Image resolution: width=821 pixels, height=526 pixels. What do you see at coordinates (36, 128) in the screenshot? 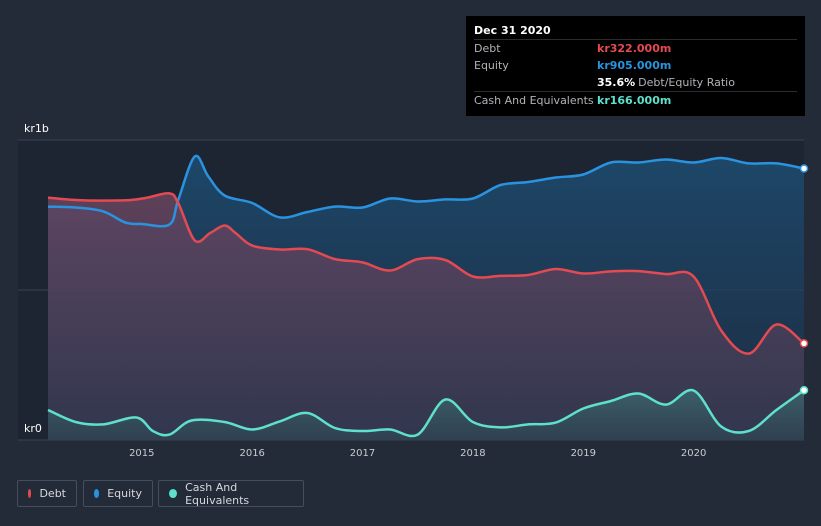
I see `y-axis-top-label: kr1b` at bounding box center [36, 128].